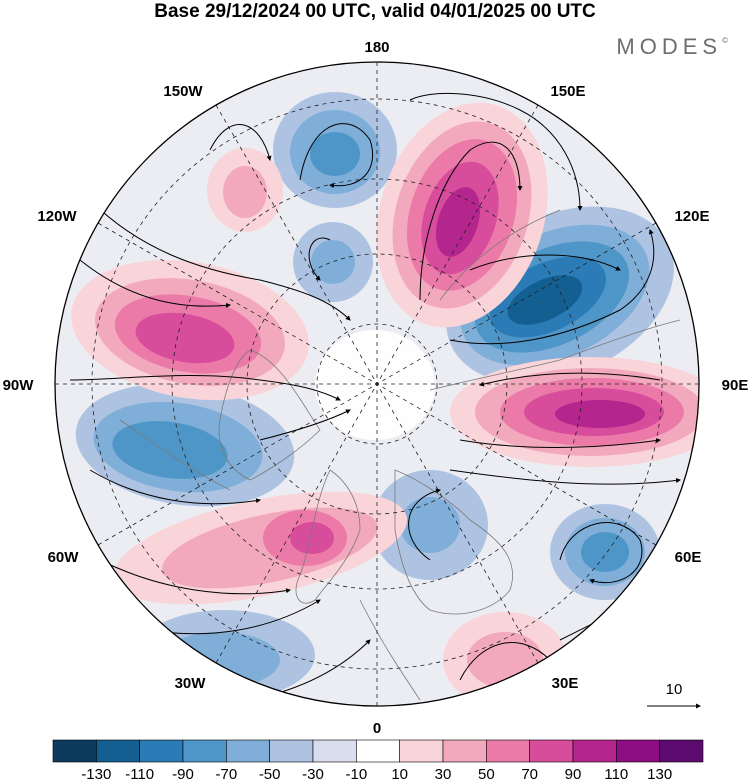  What do you see at coordinates (565, 683) in the screenshot?
I see `lon-label-30e: 30E` at bounding box center [565, 683].